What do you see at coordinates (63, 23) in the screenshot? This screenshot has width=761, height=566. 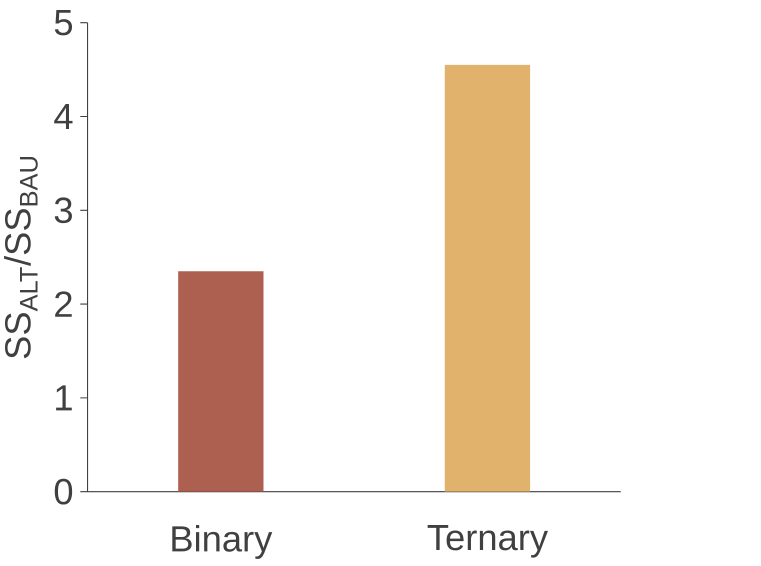 I see `y-tick-label: 5` at bounding box center [63, 23].